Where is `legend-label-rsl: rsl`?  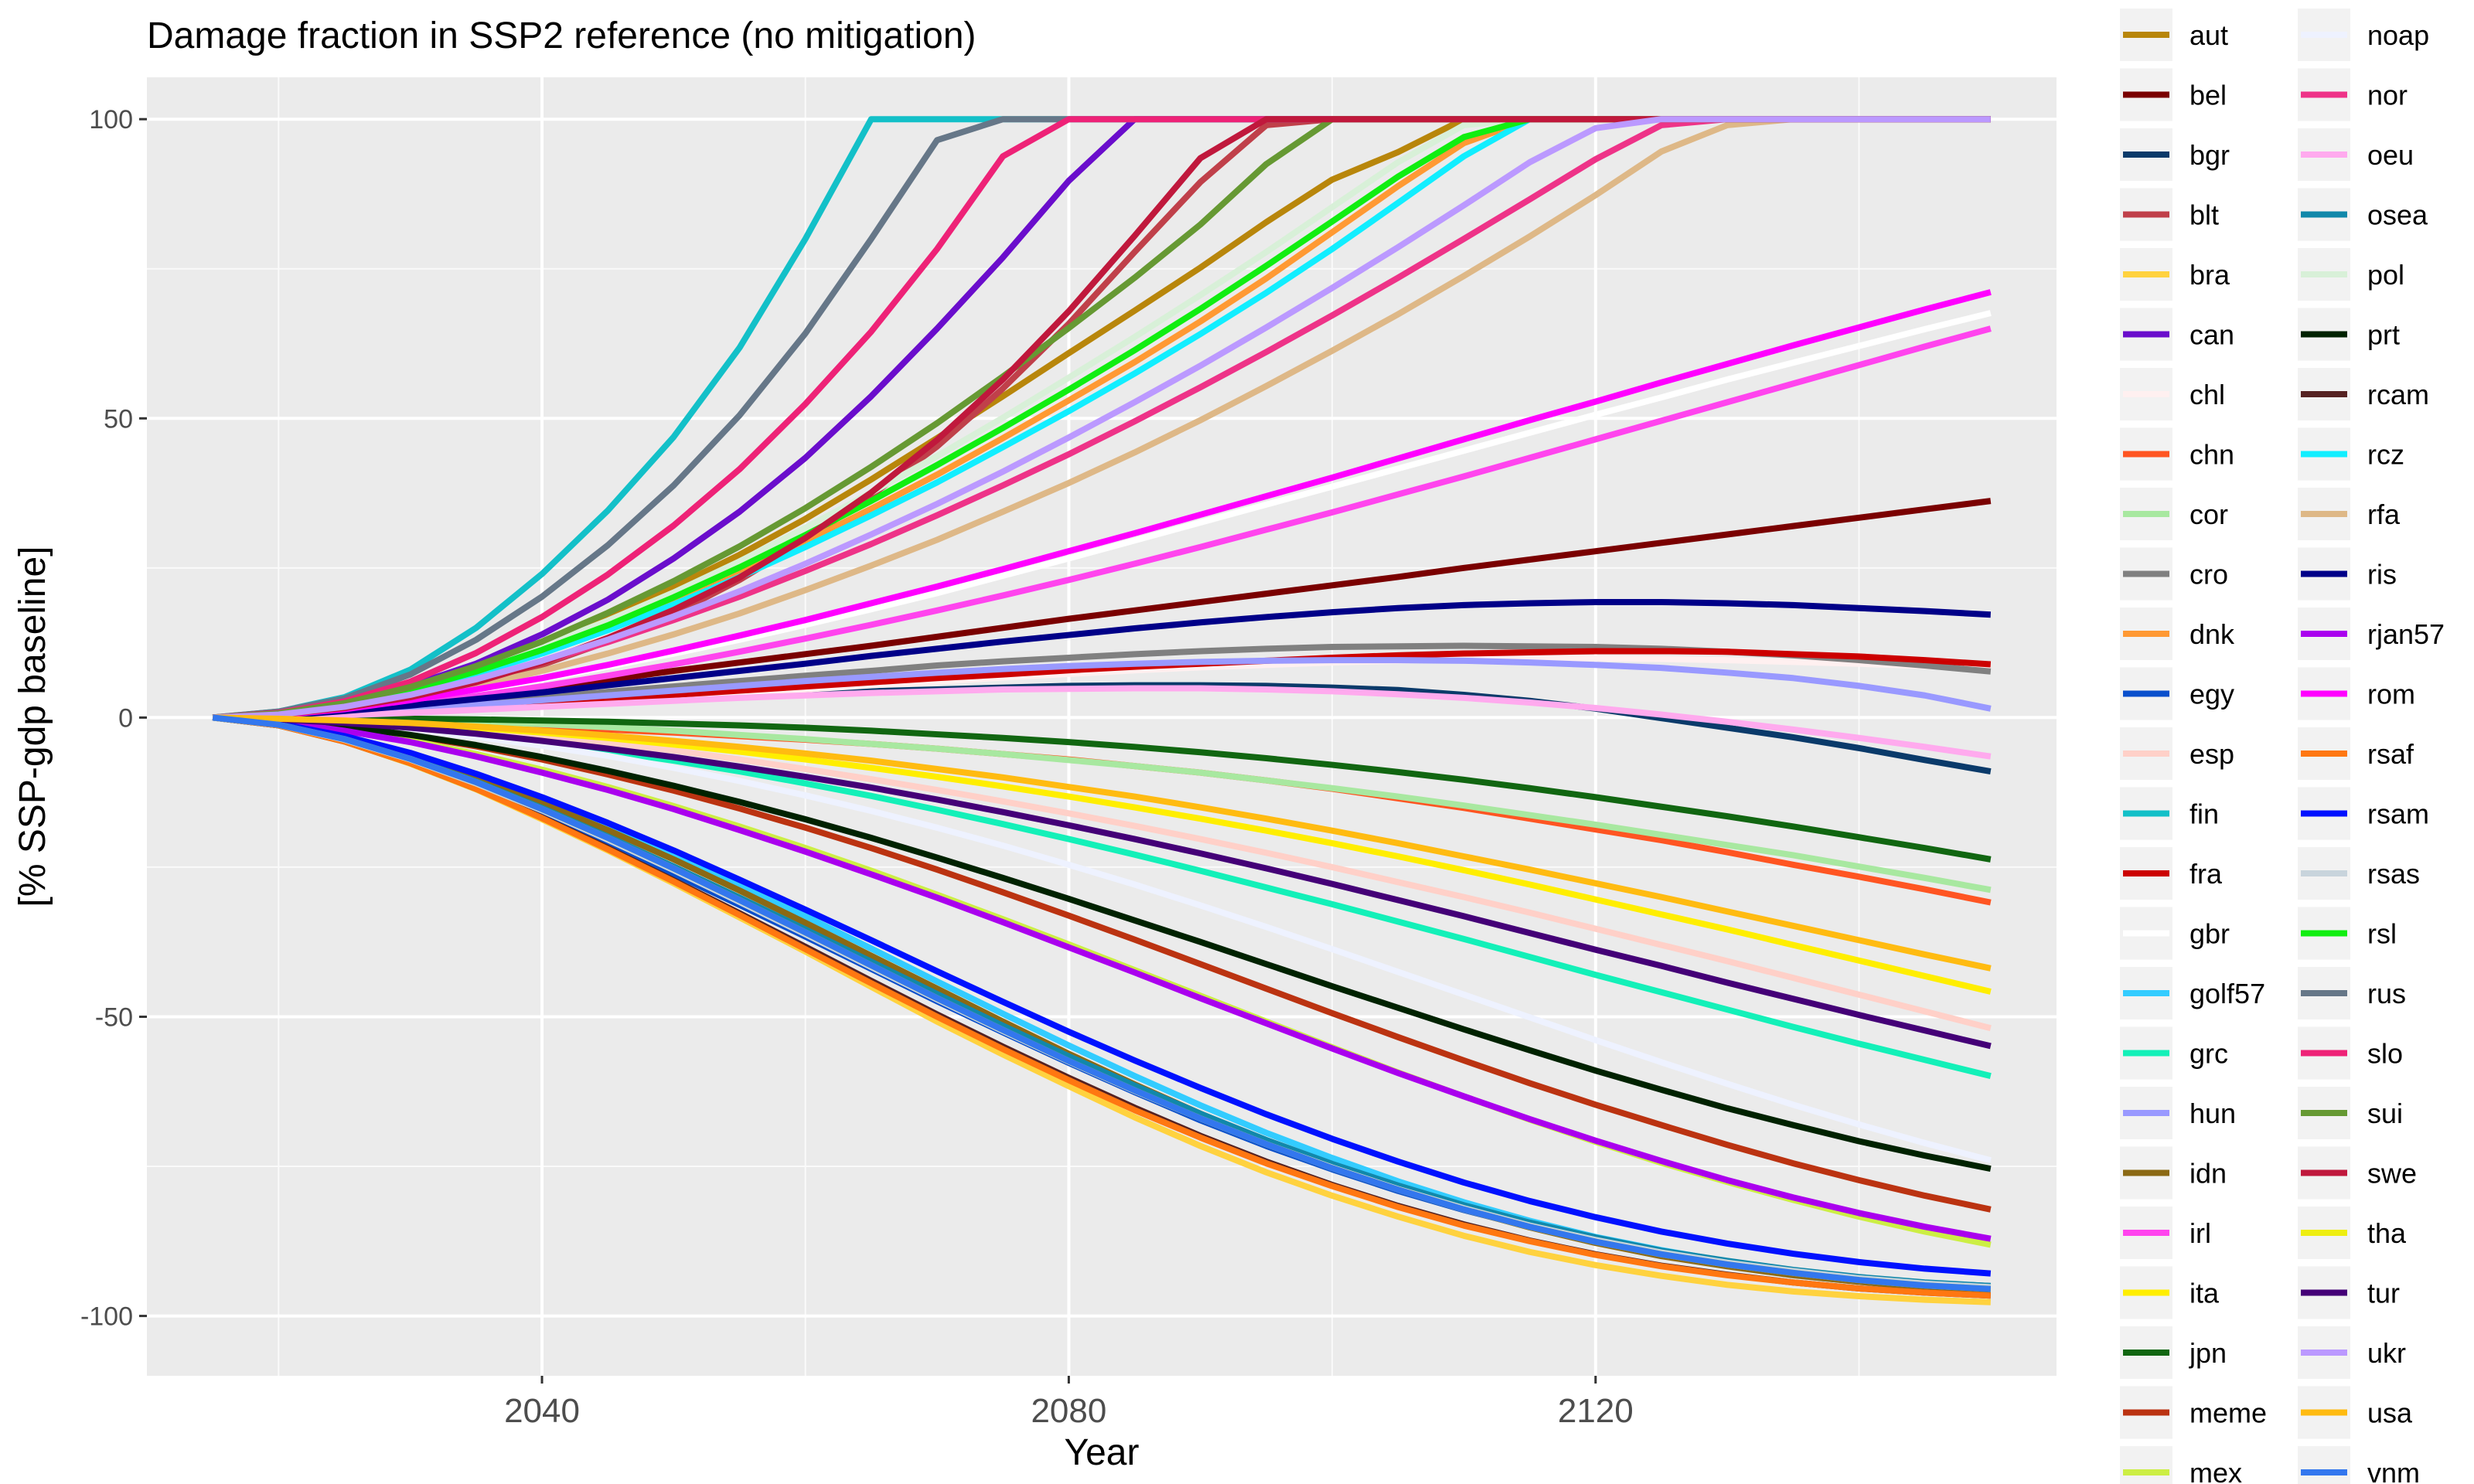 legend-label-rsl: rsl is located at coordinates (2382, 934).